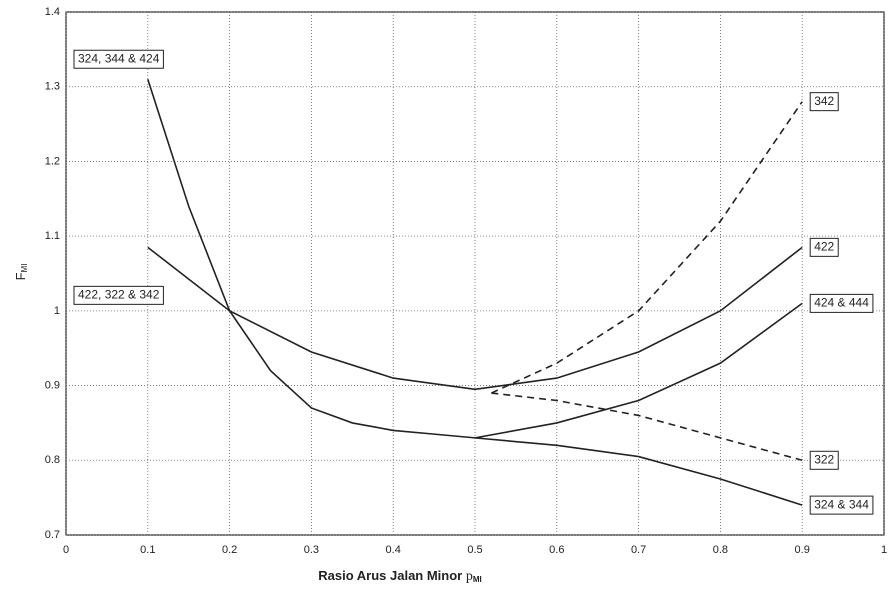 This screenshot has width=888, height=589. I want to click on legend-label: 342, so click(824, 101).